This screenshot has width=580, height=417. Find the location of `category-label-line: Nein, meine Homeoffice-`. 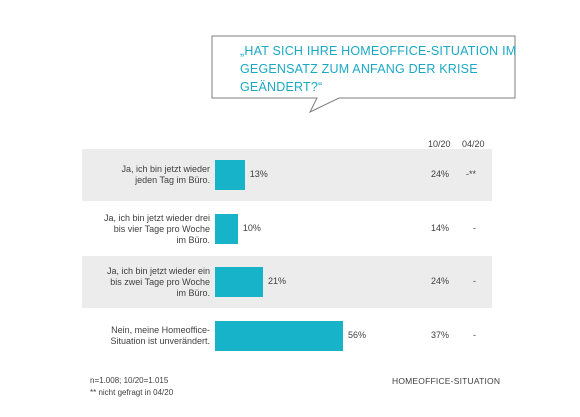

category-label-line: Nein, meine Homeoffice- is located at coordinates (160, 330).